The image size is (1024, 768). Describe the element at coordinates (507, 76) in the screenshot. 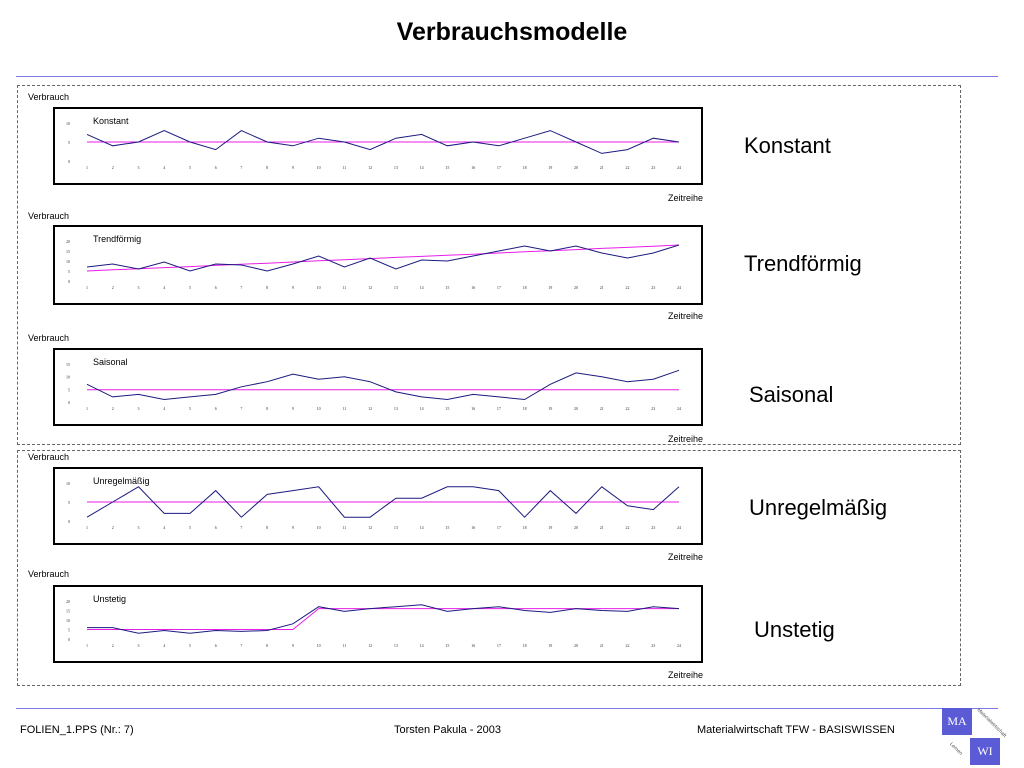

I see `top-divider` at that location.